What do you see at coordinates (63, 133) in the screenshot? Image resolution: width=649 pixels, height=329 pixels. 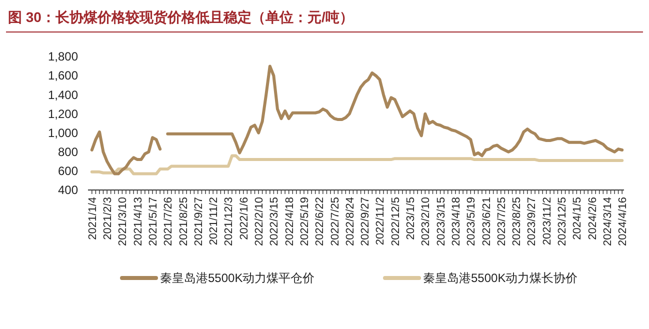 I see `y-tick-label: 1,000` at bounding box center [63, 133].